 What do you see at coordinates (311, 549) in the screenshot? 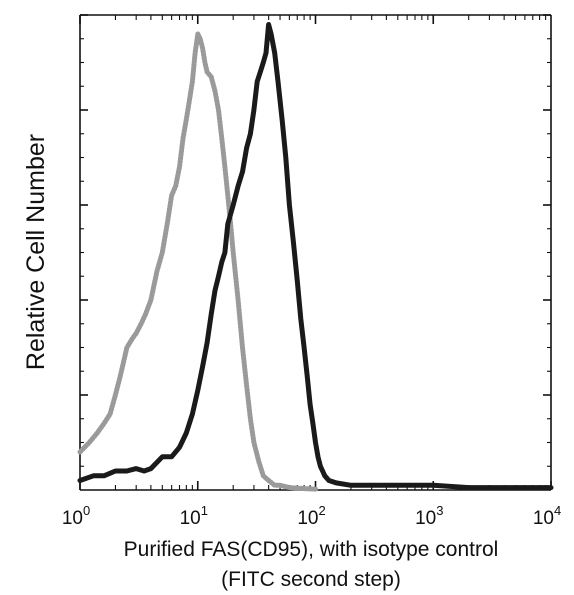
I see `x-axis-label-line1: Purified FAS(CD95), with isotype control` at bounding box center [311, 549].